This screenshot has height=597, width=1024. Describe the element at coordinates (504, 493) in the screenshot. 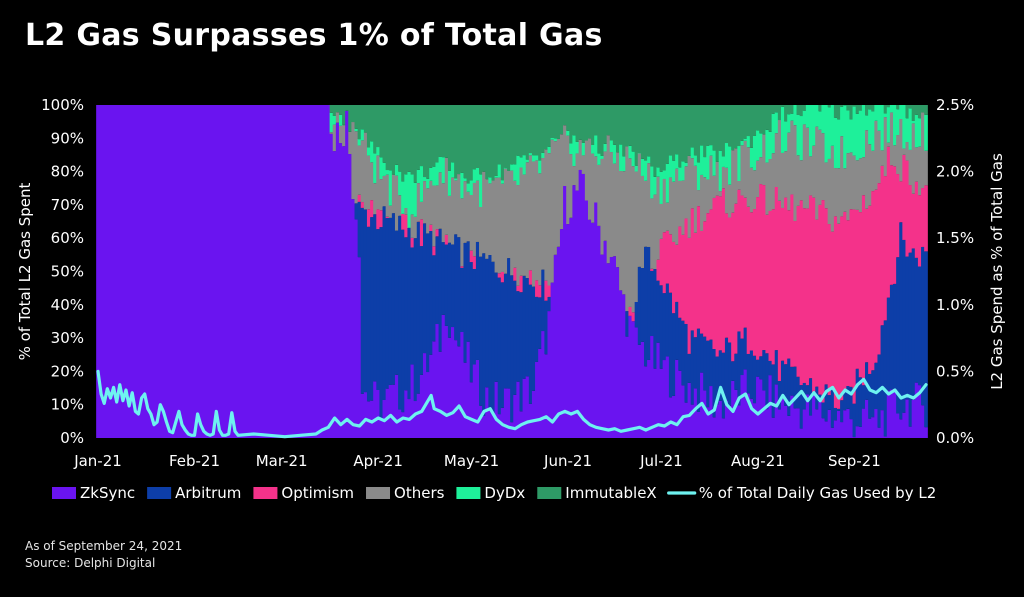

I see `legend-label: DyDx` at that location.